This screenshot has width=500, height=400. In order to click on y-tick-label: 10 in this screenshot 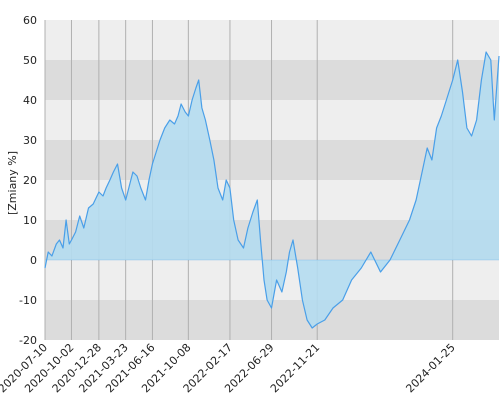, I will do `click(30, 220)`.